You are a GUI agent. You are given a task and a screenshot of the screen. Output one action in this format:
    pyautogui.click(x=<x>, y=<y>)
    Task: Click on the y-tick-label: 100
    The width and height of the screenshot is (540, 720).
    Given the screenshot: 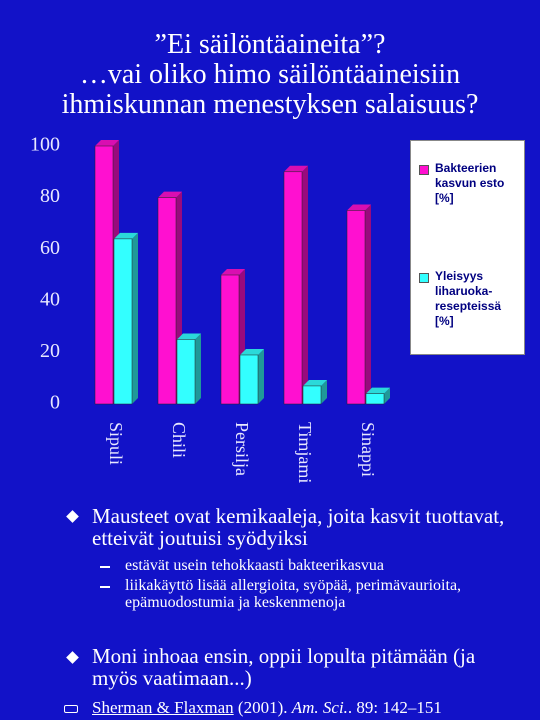 What is the action you would take?
    pyautogui.click(x=45, y=145)
    